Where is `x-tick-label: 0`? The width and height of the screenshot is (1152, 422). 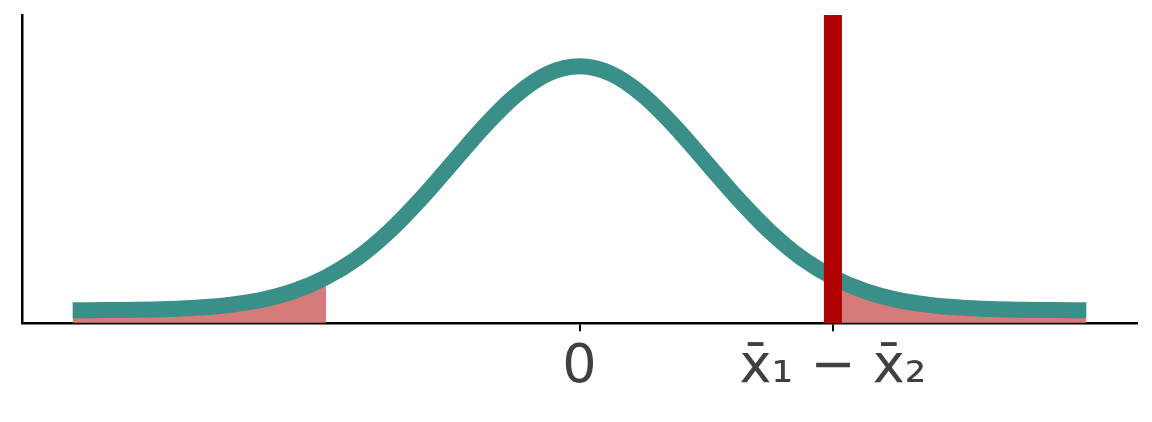 x-tick-label: 0 is located at coordinates (579, 363).